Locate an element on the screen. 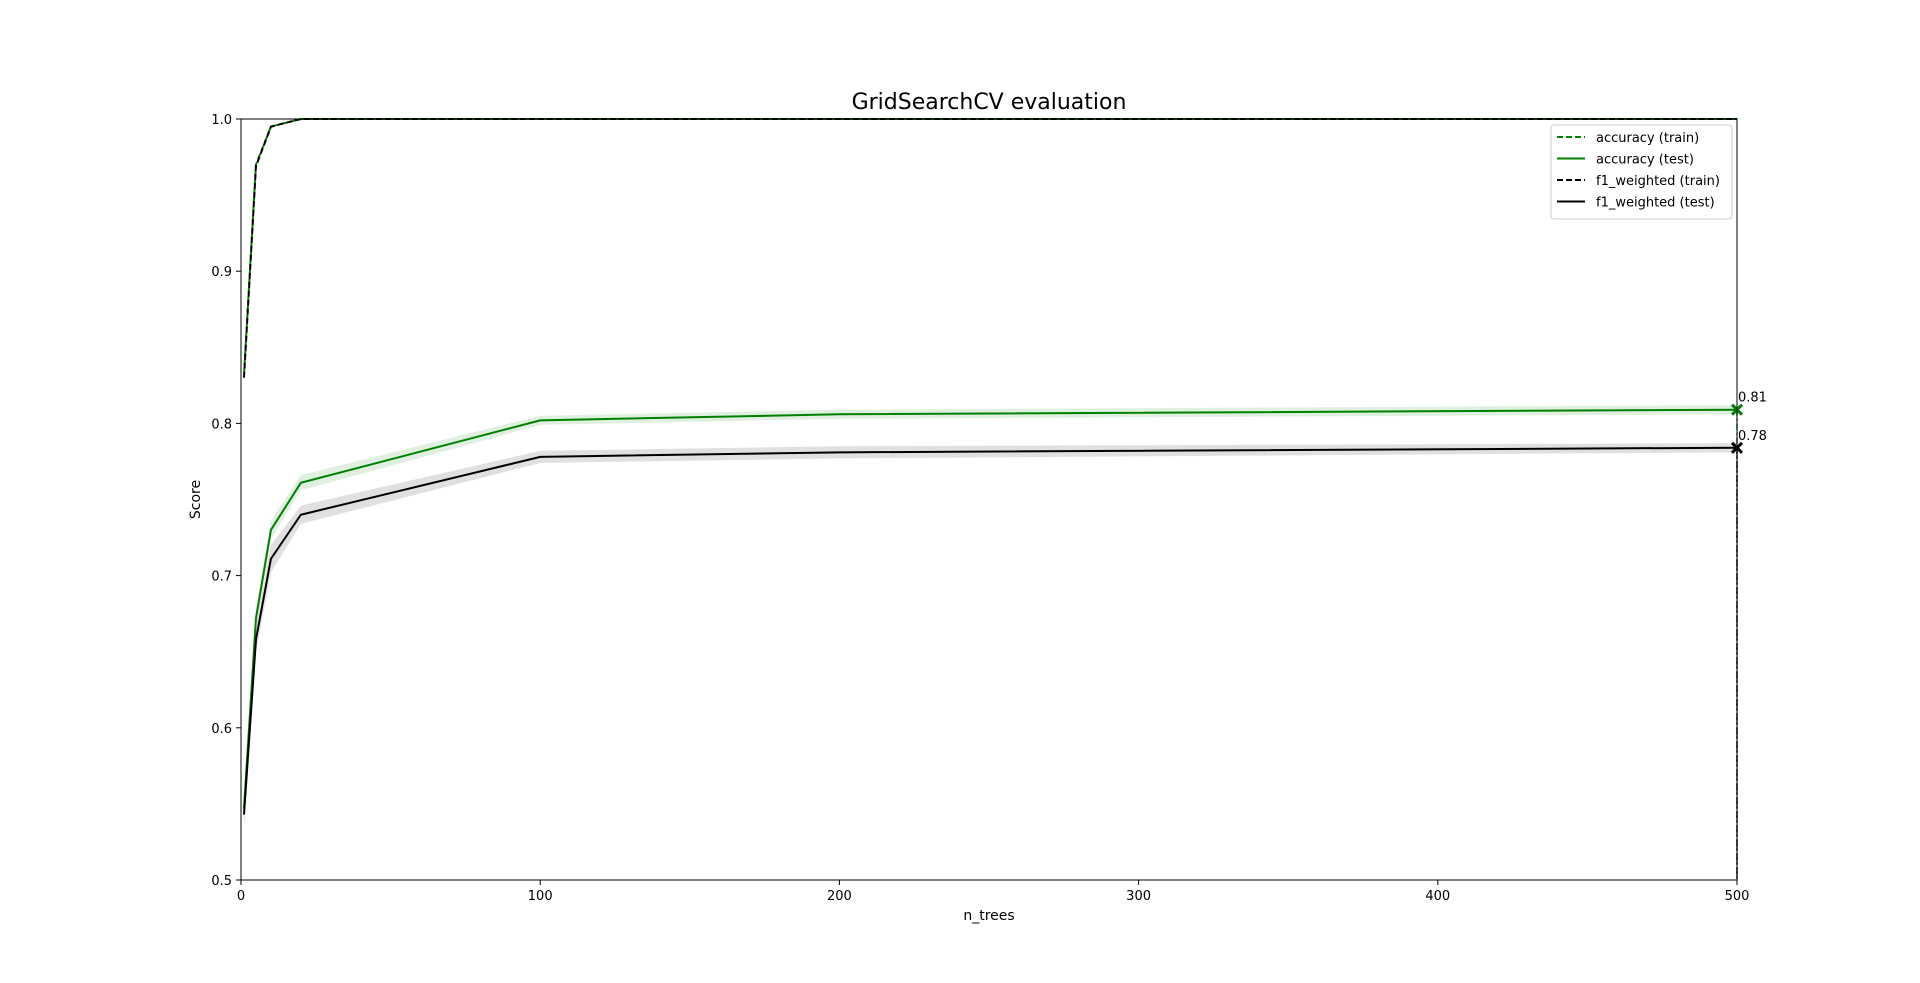  chart-title: GridSearchCV evaluation is located at coordinates (989, 102).